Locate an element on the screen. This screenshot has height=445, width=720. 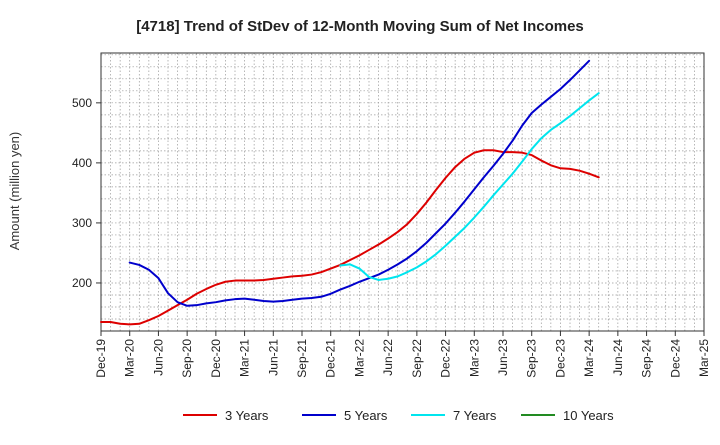
x-tick-label: Mar-22 is located at coordinates (359, 358).